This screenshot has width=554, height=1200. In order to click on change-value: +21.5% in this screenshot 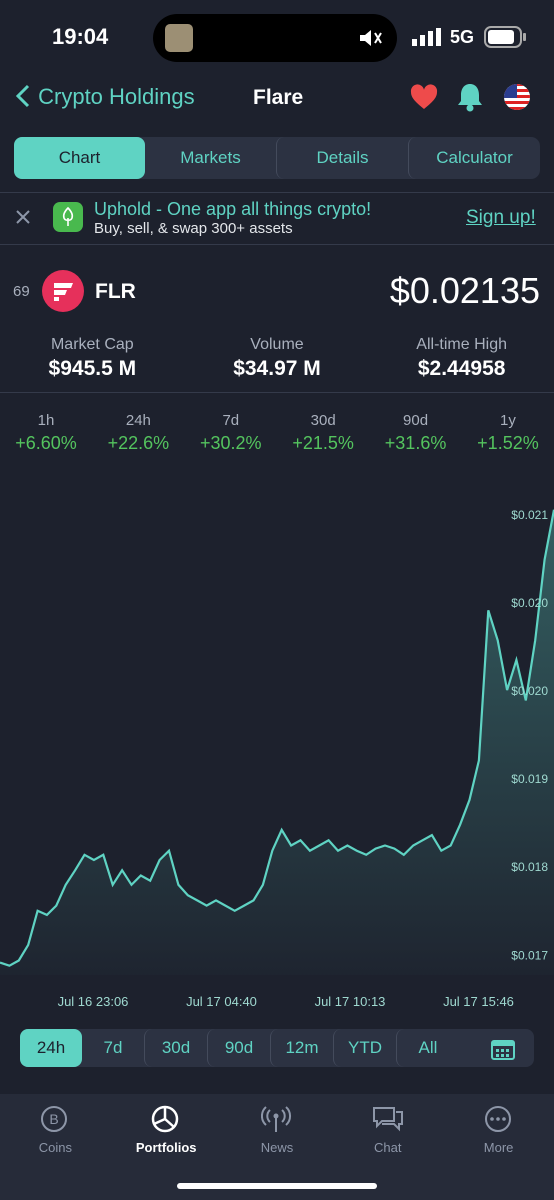, I will do `click(323, 443)`.